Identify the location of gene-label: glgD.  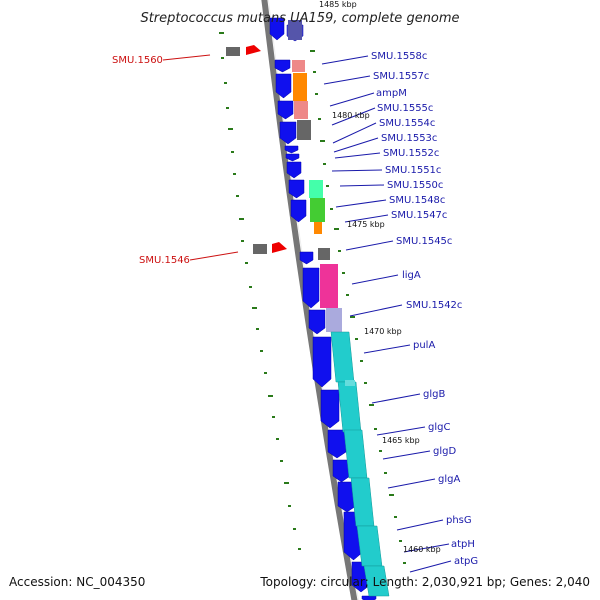
(444, 451).